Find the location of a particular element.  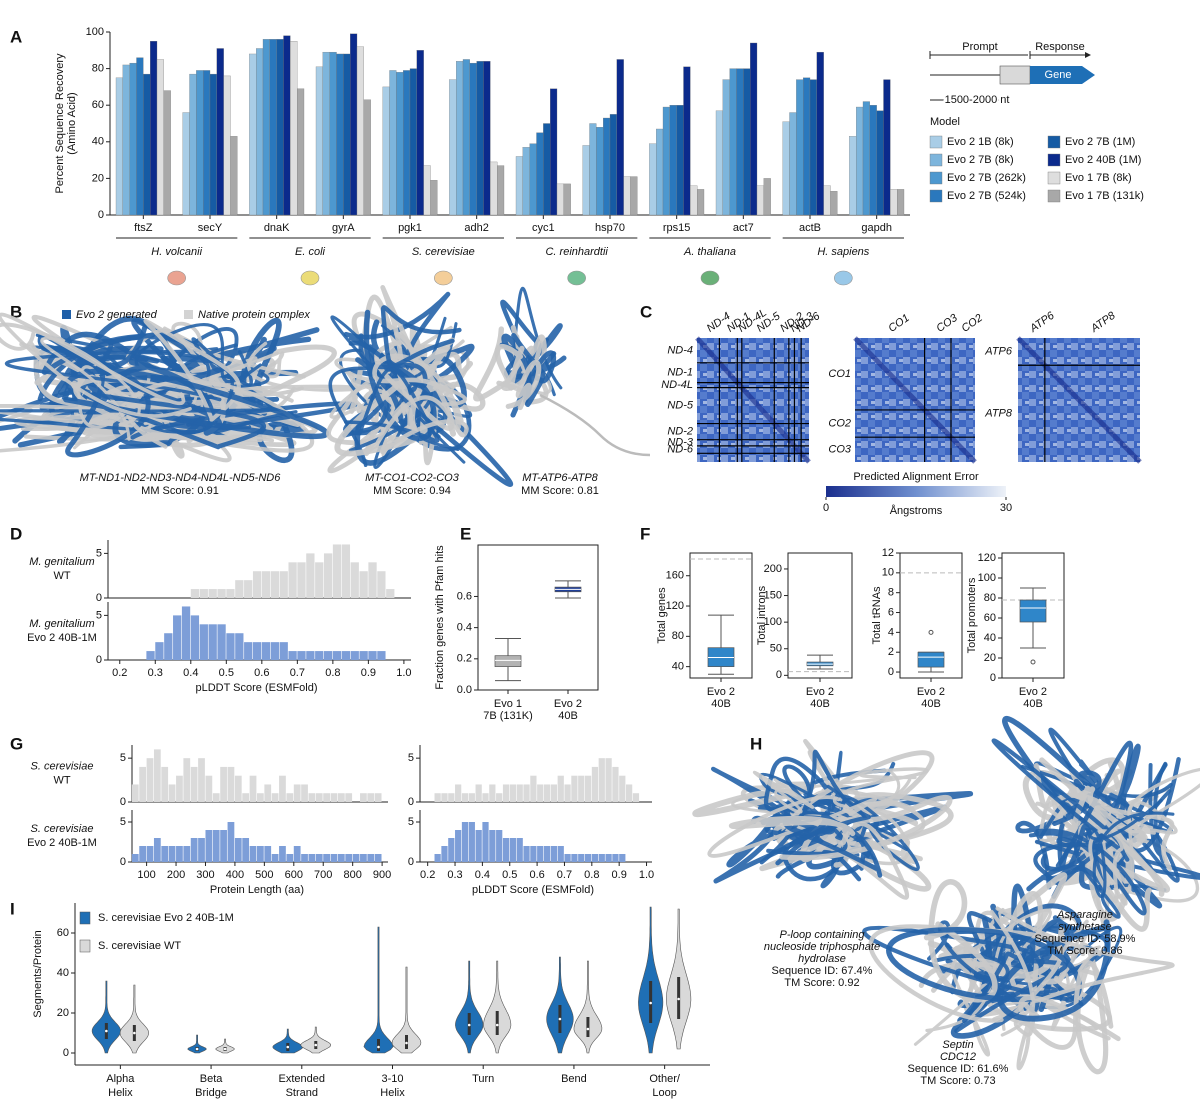

x-tick-label: ftsZ is located at coordinates (143, 228).